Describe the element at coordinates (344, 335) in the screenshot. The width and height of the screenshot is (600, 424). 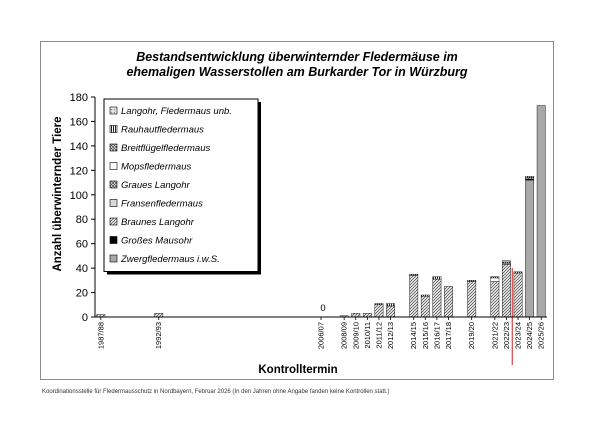
I see `x-tick-label: 2008/09` at that location.